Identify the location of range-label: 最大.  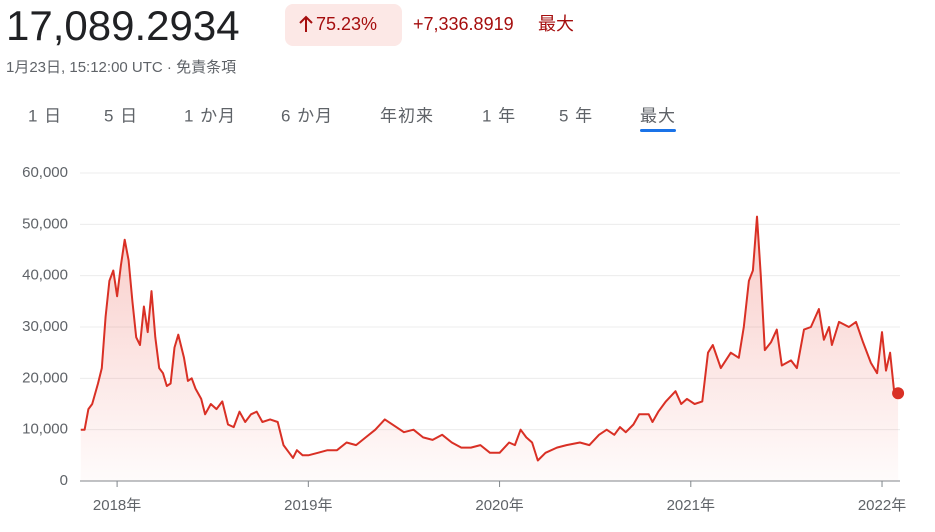
(556, 24).